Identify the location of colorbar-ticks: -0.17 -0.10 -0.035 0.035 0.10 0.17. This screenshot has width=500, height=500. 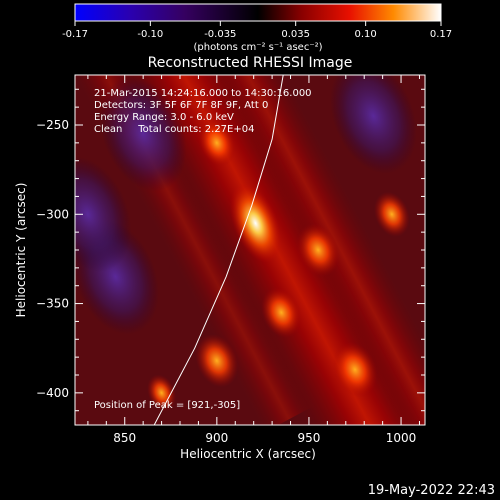
(257, 30).